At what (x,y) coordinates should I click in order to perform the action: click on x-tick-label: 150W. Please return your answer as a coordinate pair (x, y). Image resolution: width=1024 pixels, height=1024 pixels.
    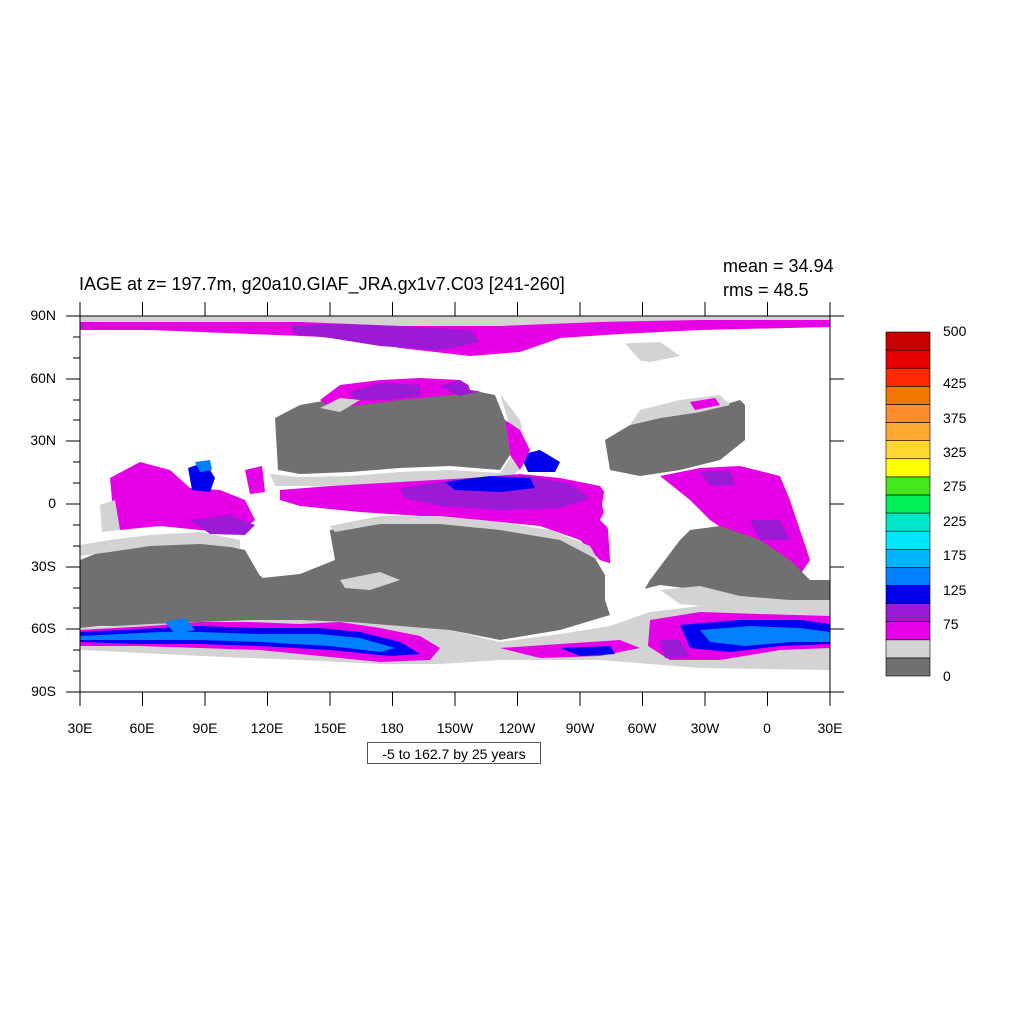
    Looking at the image, I should click on (455, 728).